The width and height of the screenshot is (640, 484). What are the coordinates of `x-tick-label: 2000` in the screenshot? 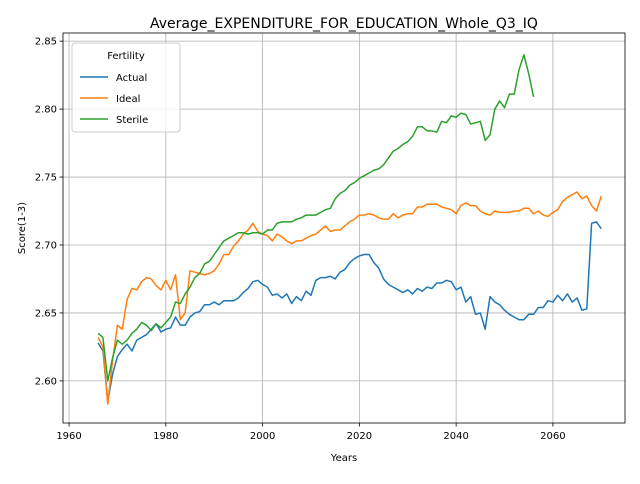 It's located at (262, 436).